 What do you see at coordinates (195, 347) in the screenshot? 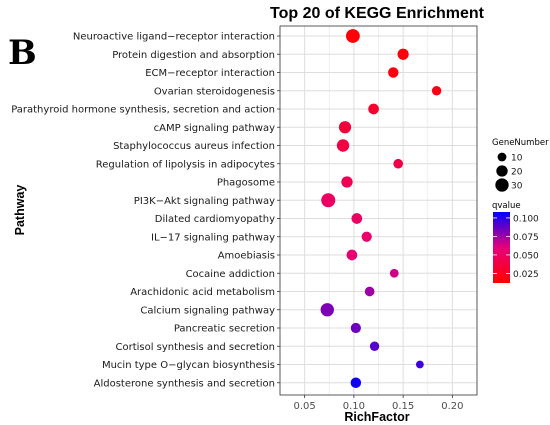
I see `pathway-label: Cortisol synthesis and secretion` at bounding box center [195, 347].